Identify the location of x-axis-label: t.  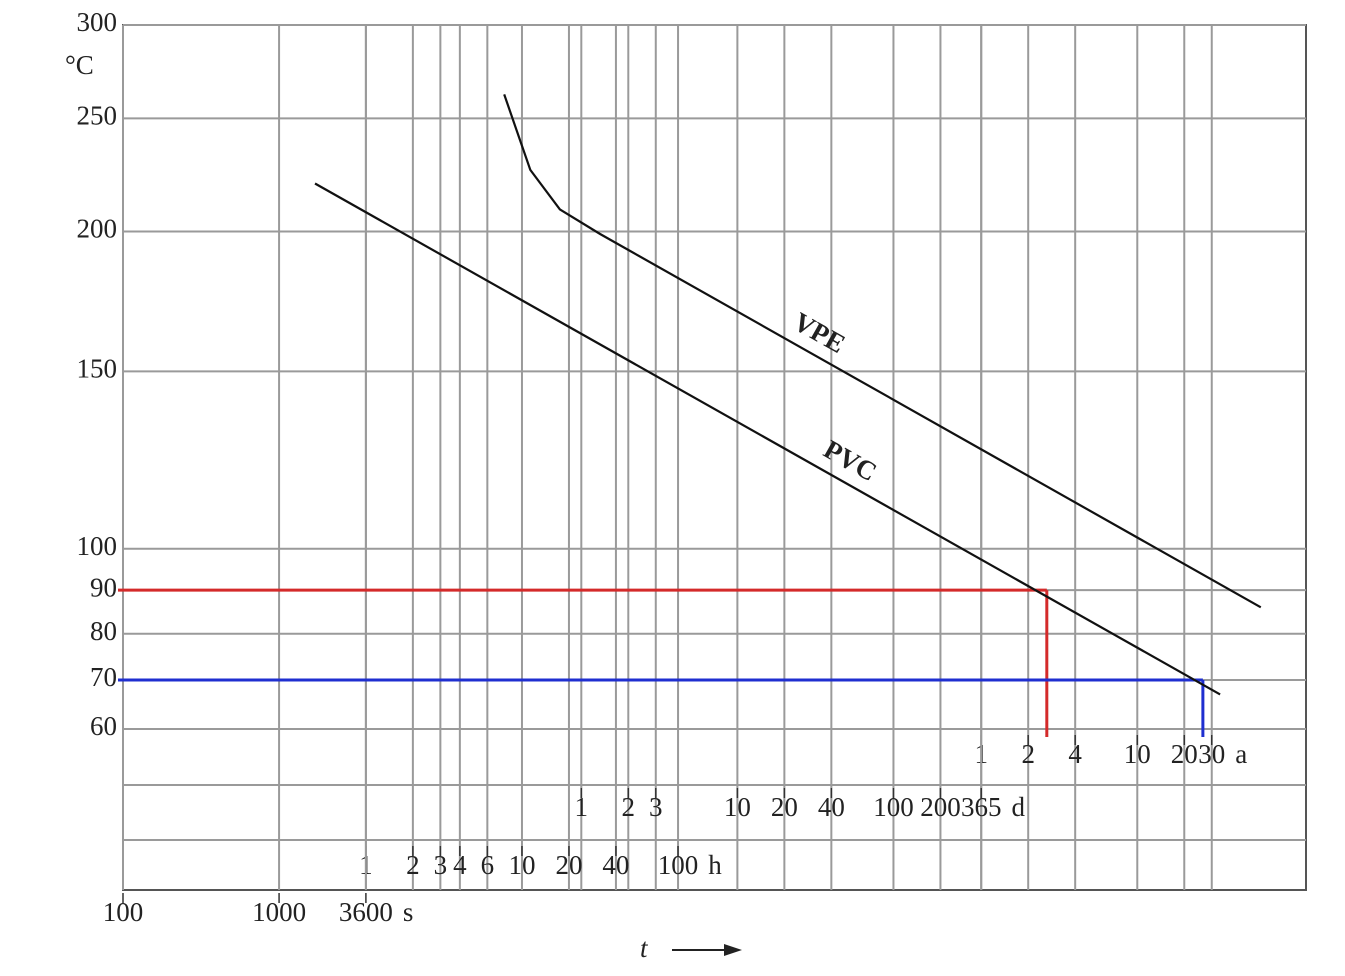
(644, 948).